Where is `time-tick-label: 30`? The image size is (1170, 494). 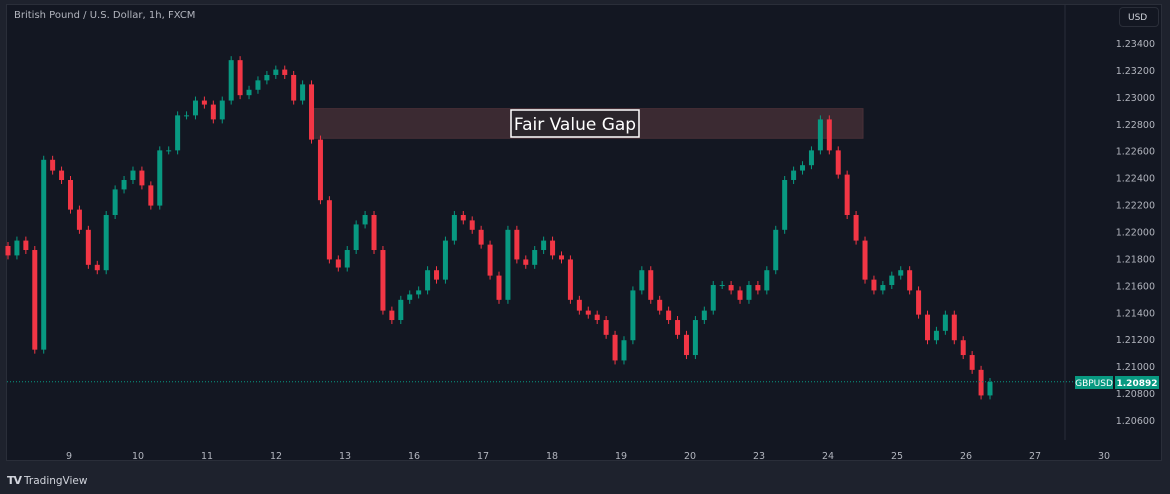
time-tick-label: 30 is located at coordinates (1104, 456).